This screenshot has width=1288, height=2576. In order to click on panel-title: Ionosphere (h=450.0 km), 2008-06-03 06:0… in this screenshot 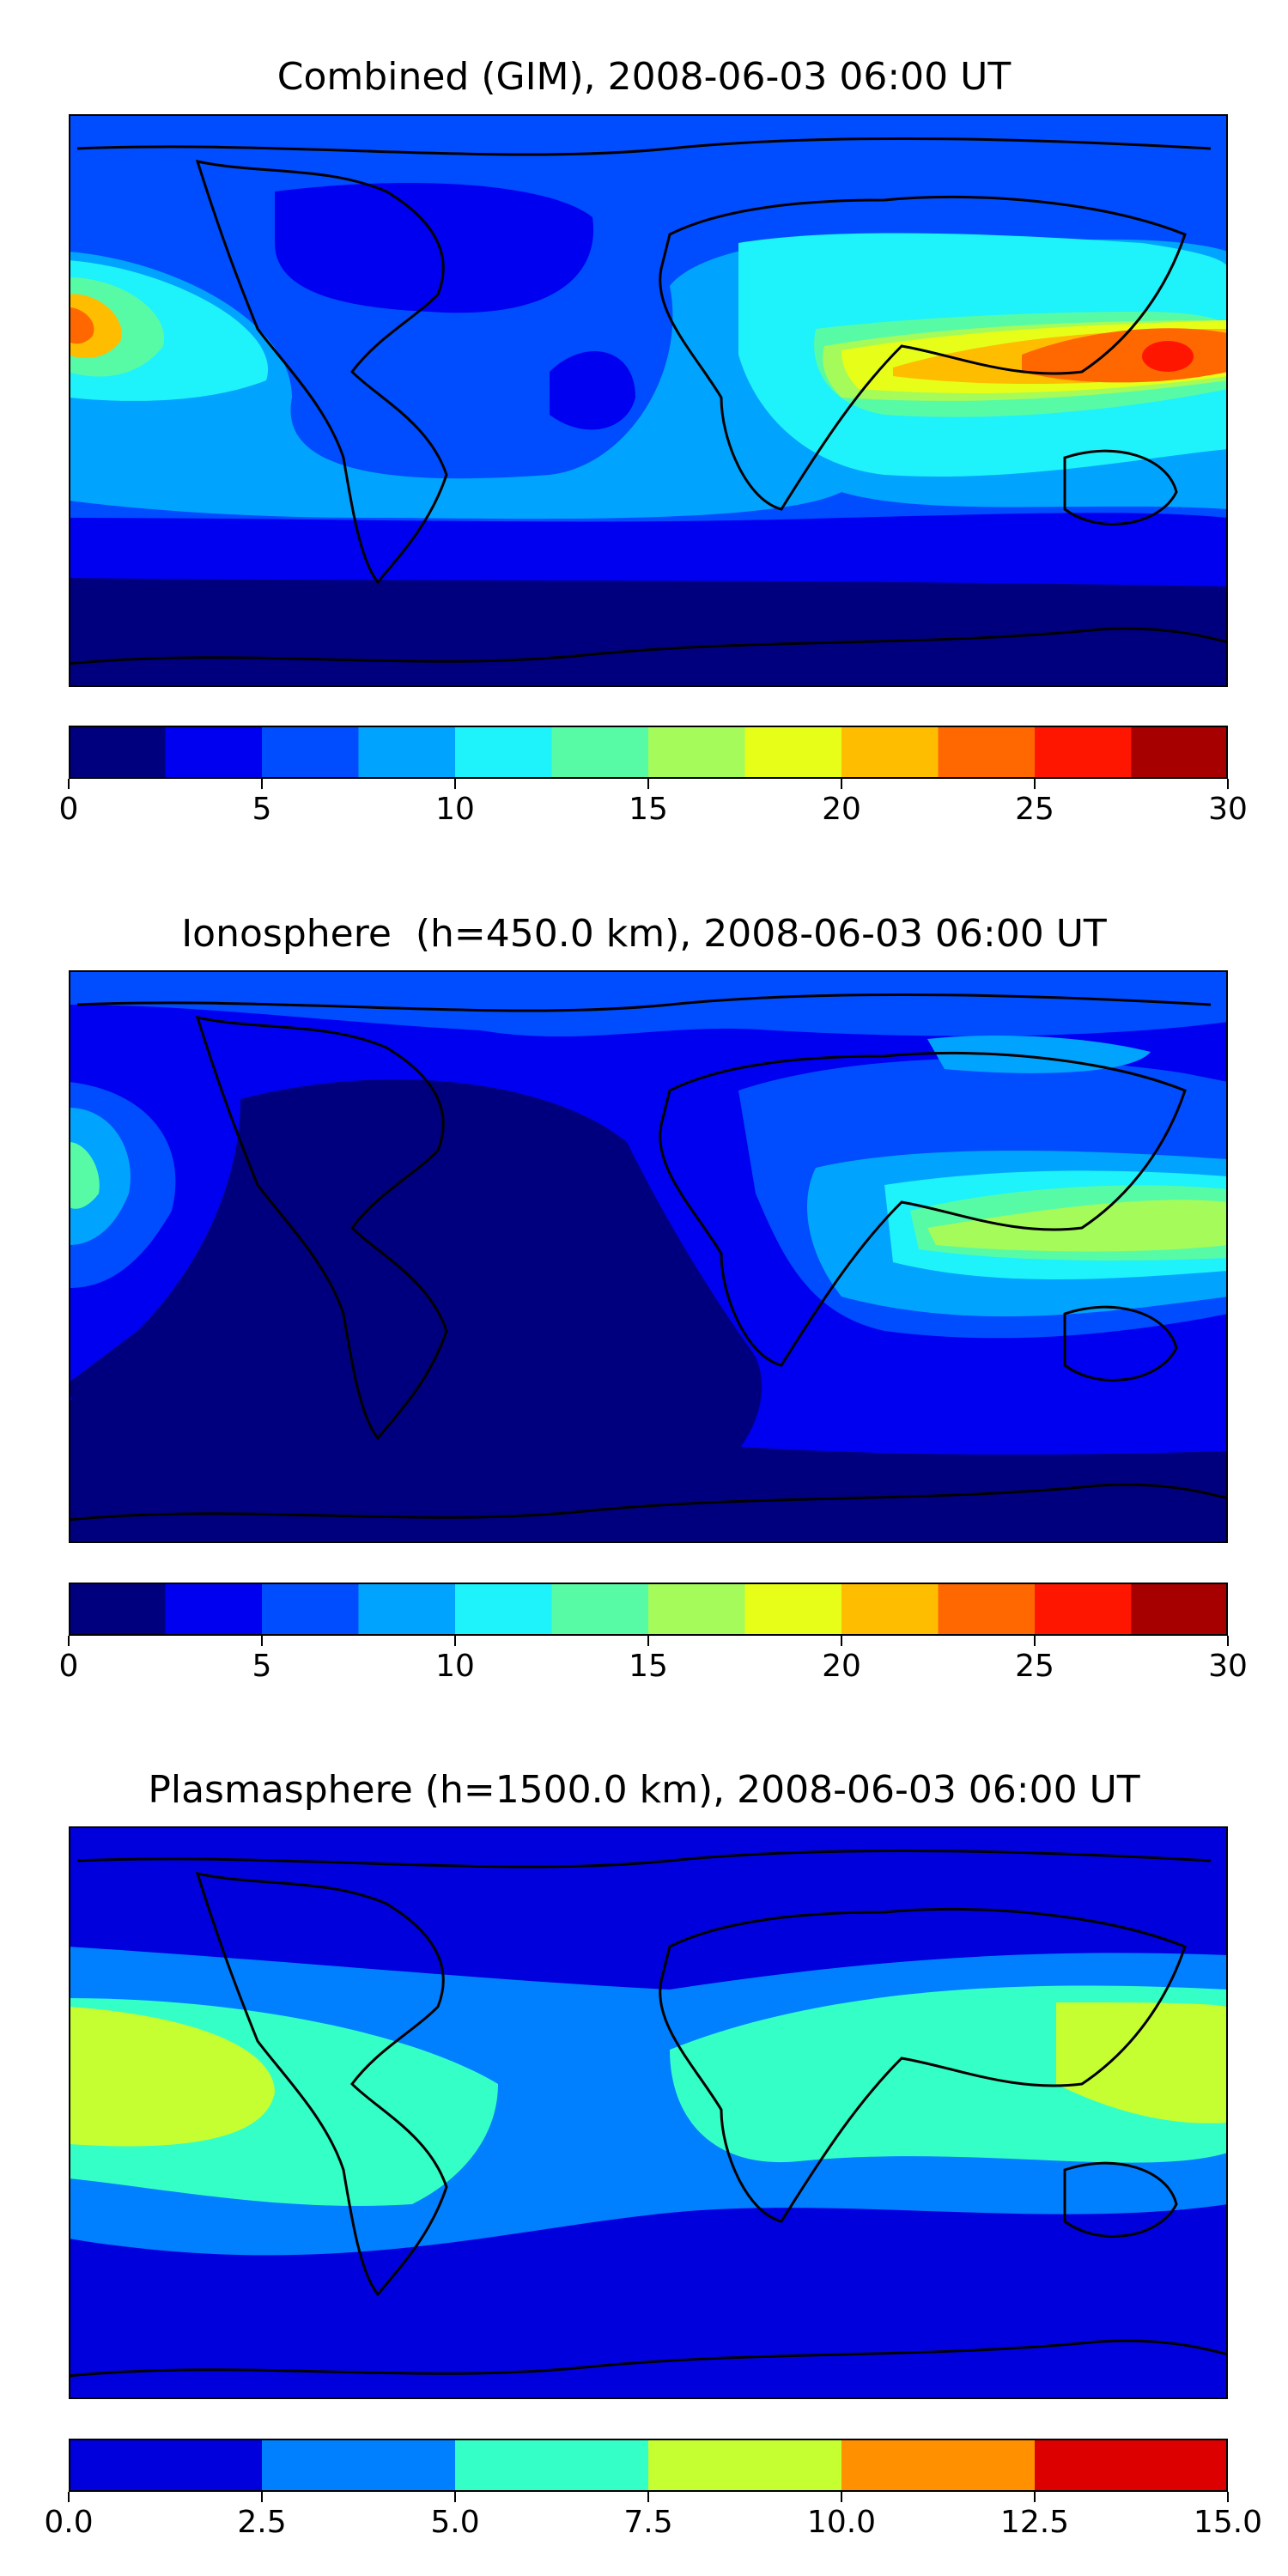, I will do `click(644, 934)`.